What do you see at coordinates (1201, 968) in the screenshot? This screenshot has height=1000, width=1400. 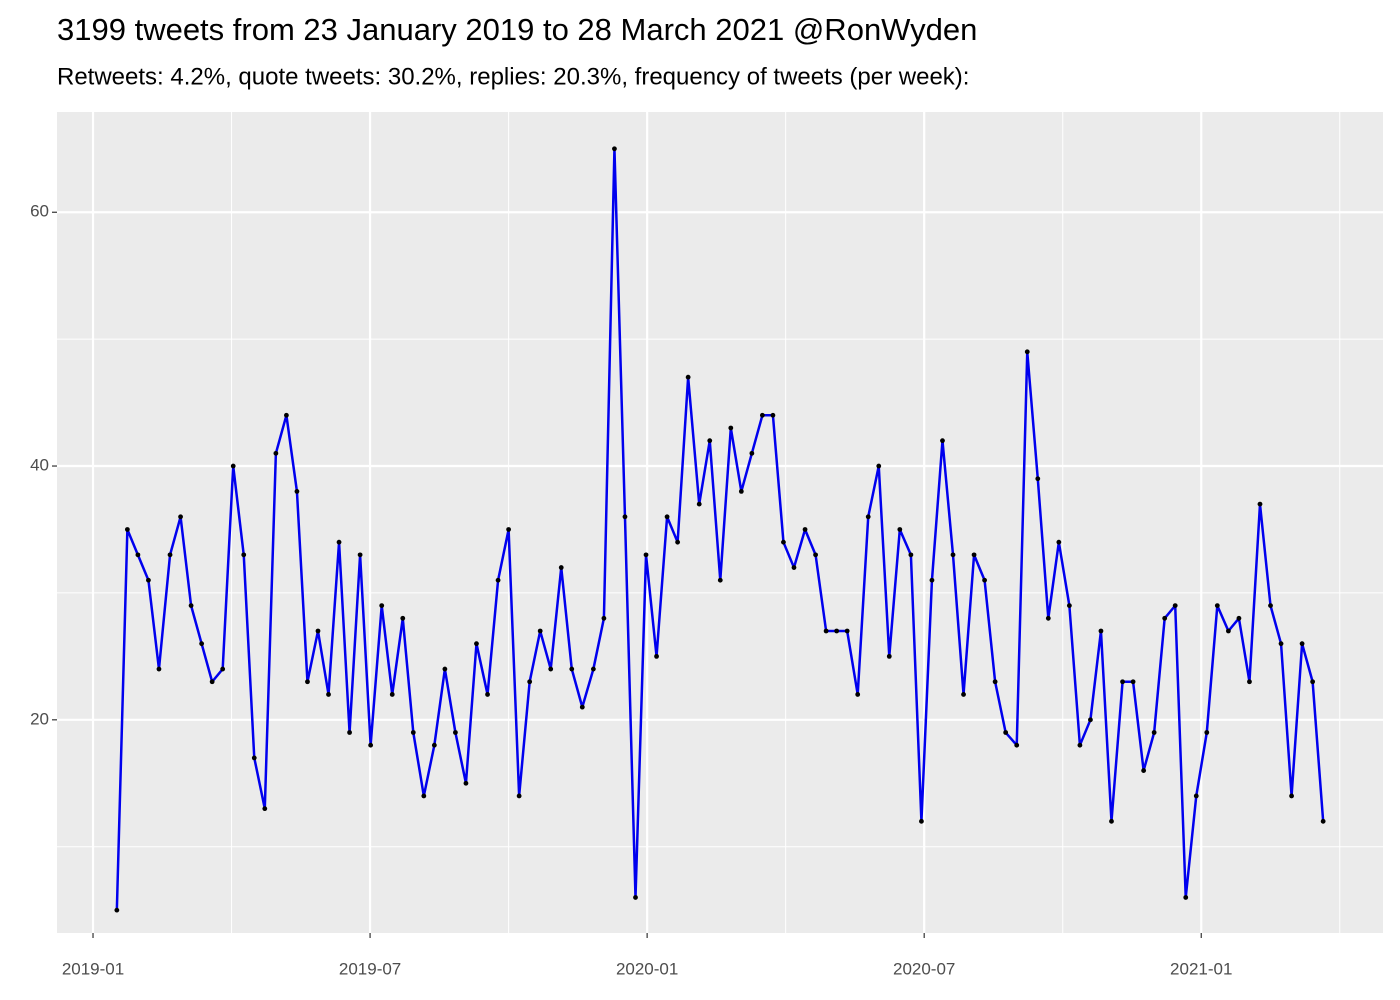 I see `x-tick-label: 2021-01` at bounding box center [1201, 968].